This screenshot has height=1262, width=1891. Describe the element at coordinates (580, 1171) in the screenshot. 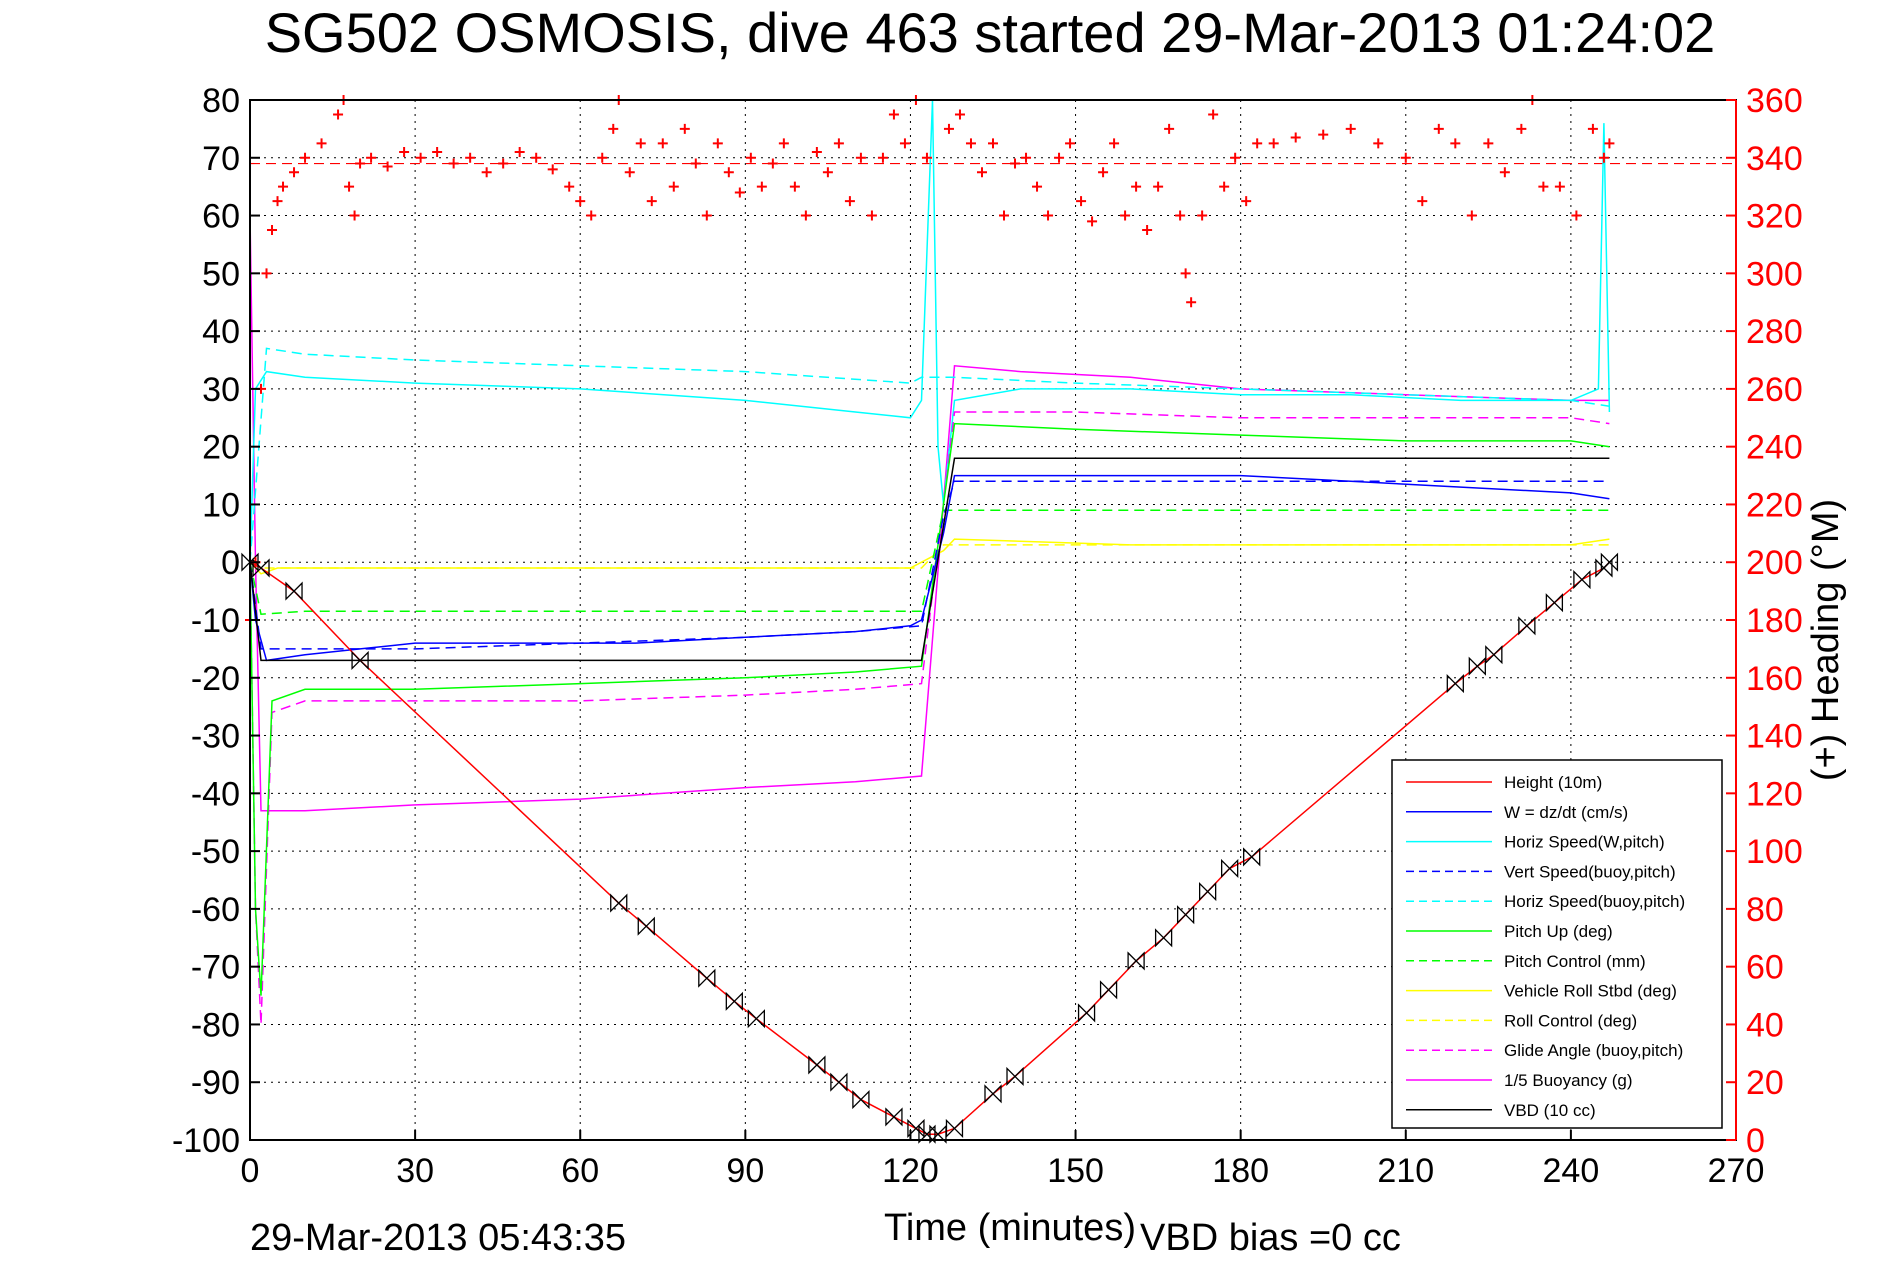

I see `x-tick-label: 60` at that location.